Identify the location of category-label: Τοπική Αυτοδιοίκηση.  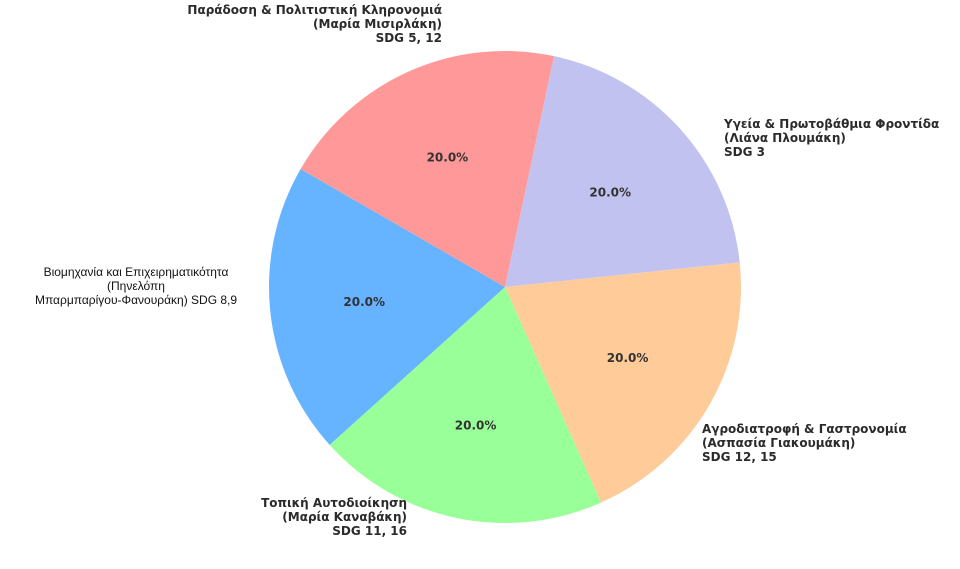
(334, 503).